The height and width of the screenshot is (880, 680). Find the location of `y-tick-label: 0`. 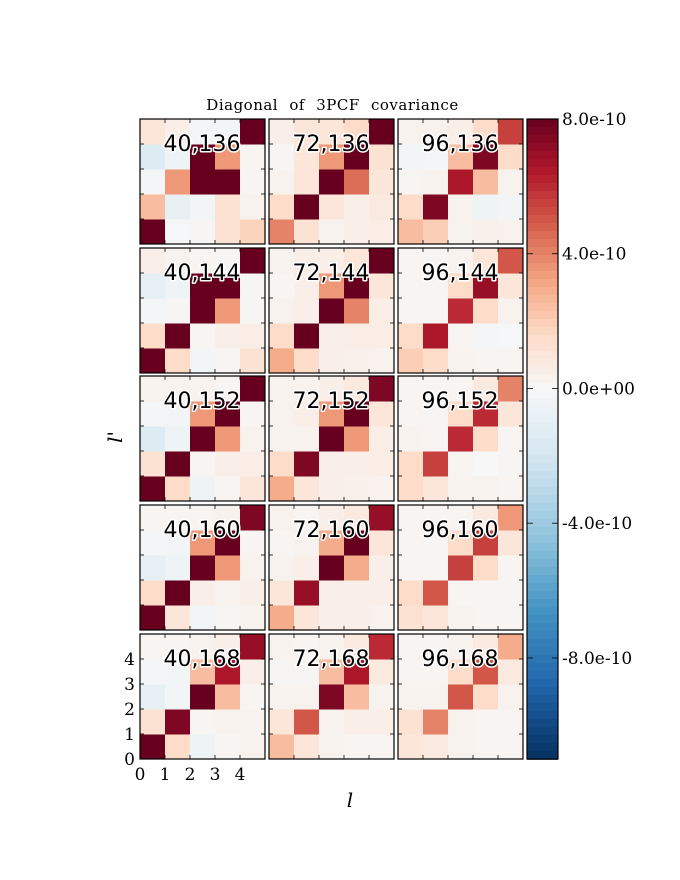

y-tick-label: 0 is located at coordinates (129, 760).